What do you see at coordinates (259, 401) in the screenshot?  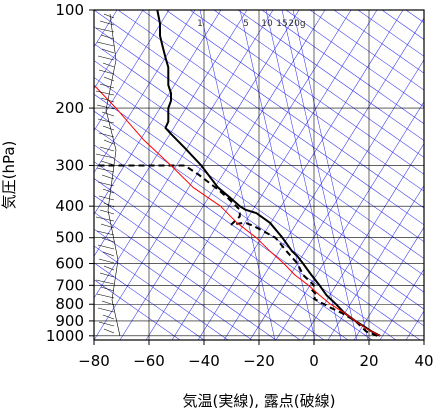 I see `x-axis-title: 気温(実線), 露点(破線)` at bounding box center [259, 401].